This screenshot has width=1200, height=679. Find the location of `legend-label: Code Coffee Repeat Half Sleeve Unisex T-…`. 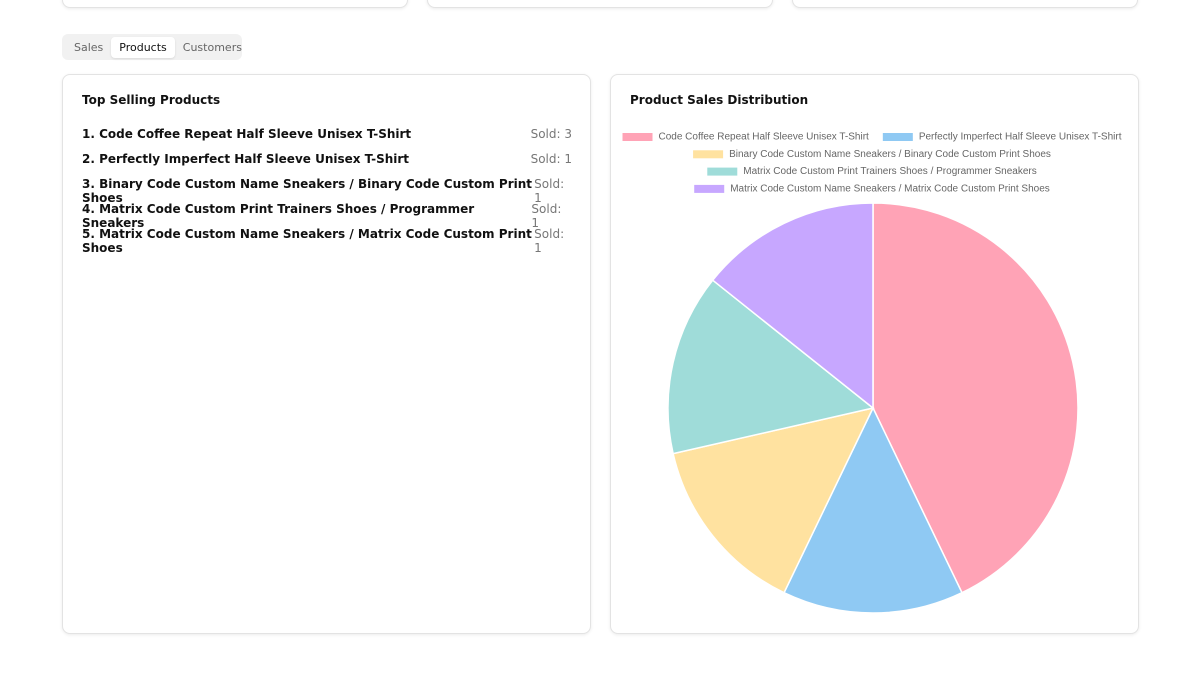

legend-label: Code Coffee Repeat Half Sleeve Unisex T-… is located at coordinates (764, 137).